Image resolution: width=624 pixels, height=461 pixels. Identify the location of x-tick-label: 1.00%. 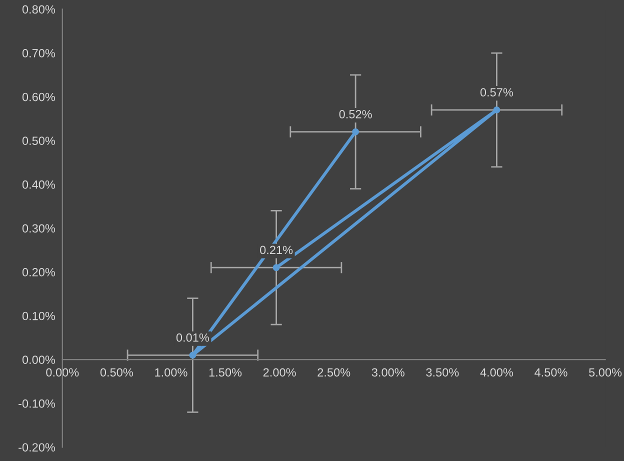
(171, 372).